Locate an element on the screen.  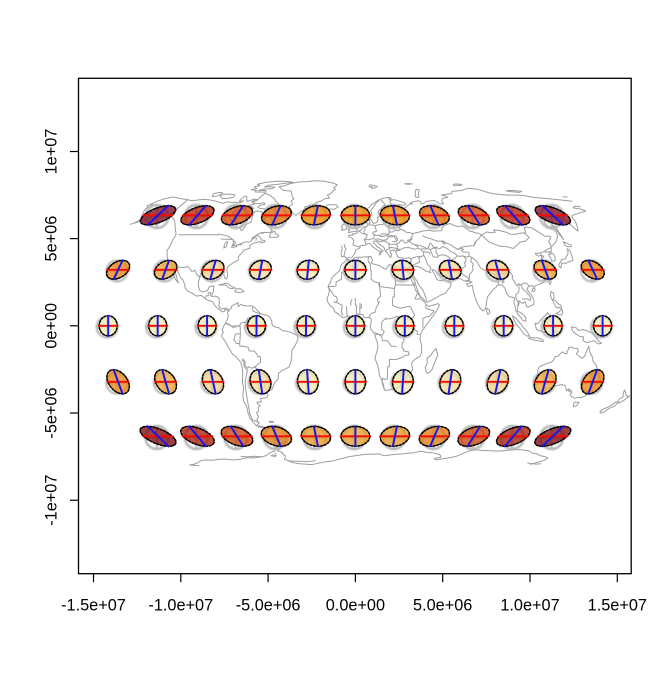
svg-text: 5.0e+06 is located at coordinates (442, 606).